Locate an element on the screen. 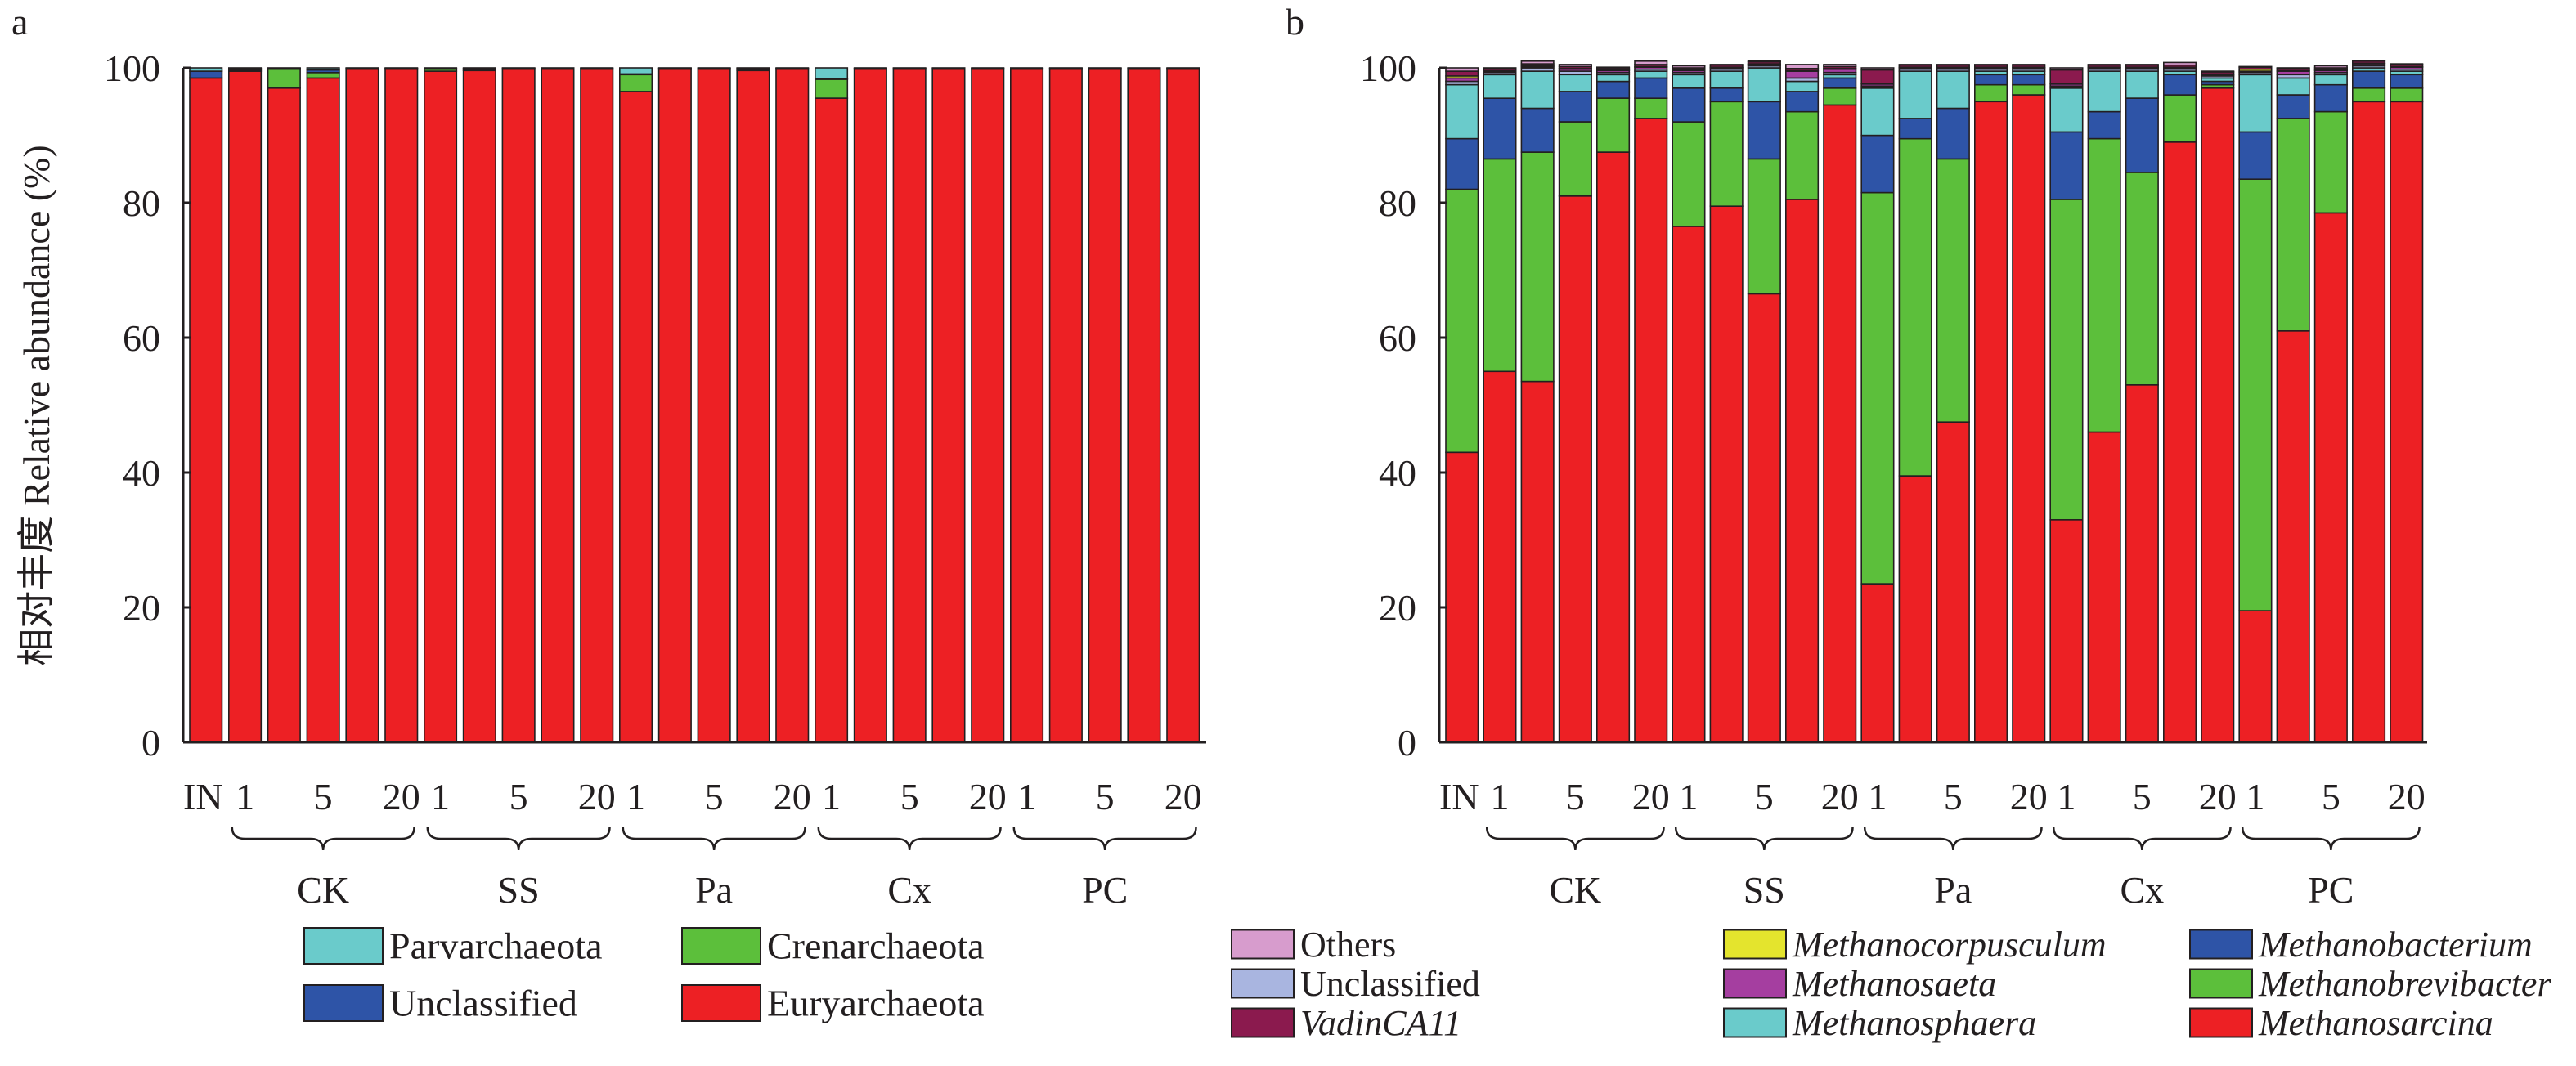  bar-segment-b-Pa-5-methanosarcina is located at coordinates (1953, 582).